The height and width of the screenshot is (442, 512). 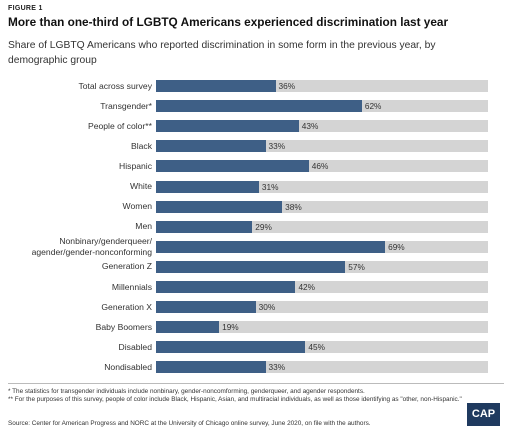 What do you see at coordinates (137, 206) in the screenshot?
I see `category-label: Women` at bounding box center [137, 206].